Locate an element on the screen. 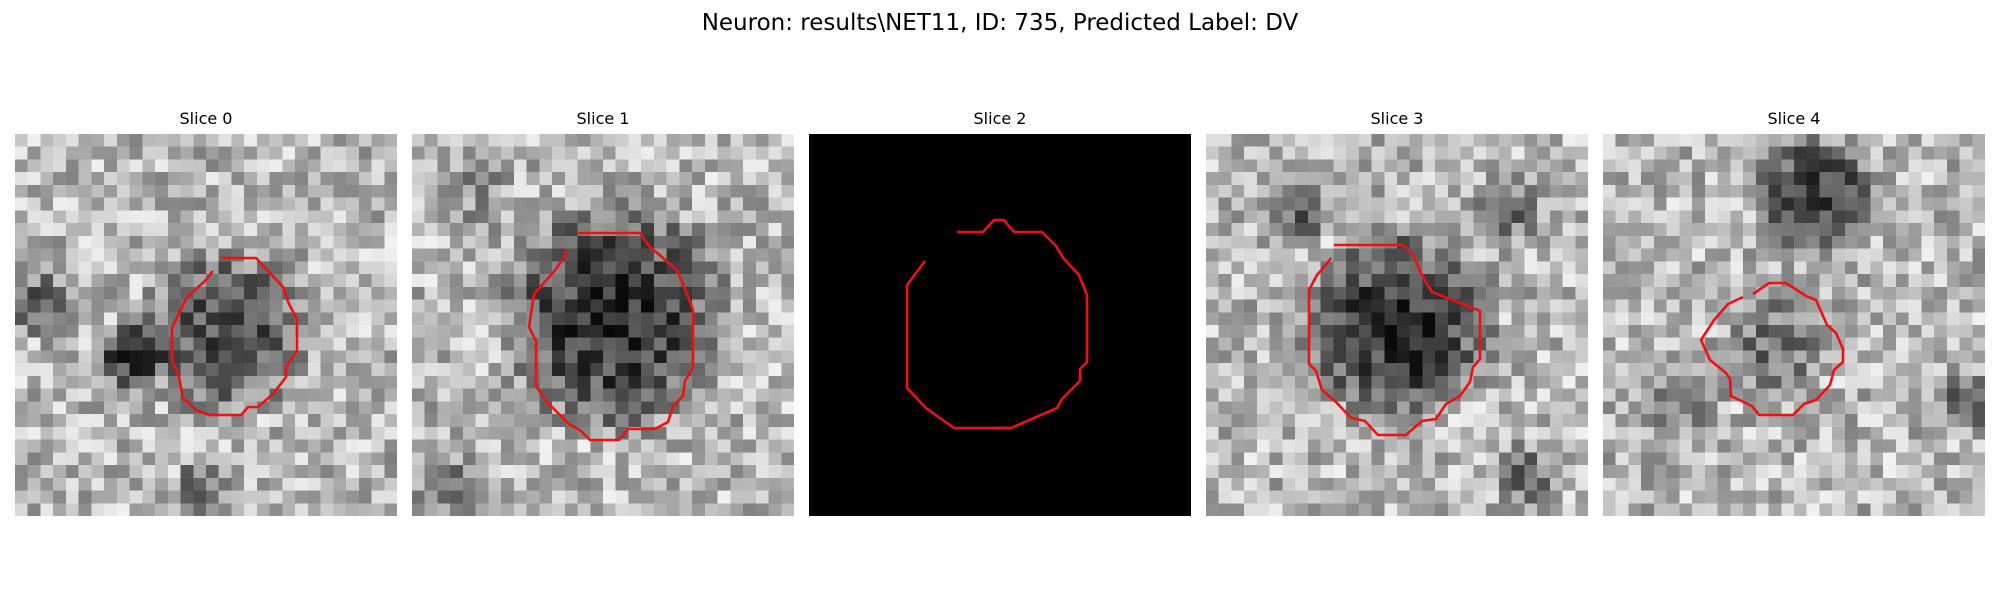 The width and height of the screenshot is (2000, 600). slice-title: Slice 1 is located at coordinates (603, 118).